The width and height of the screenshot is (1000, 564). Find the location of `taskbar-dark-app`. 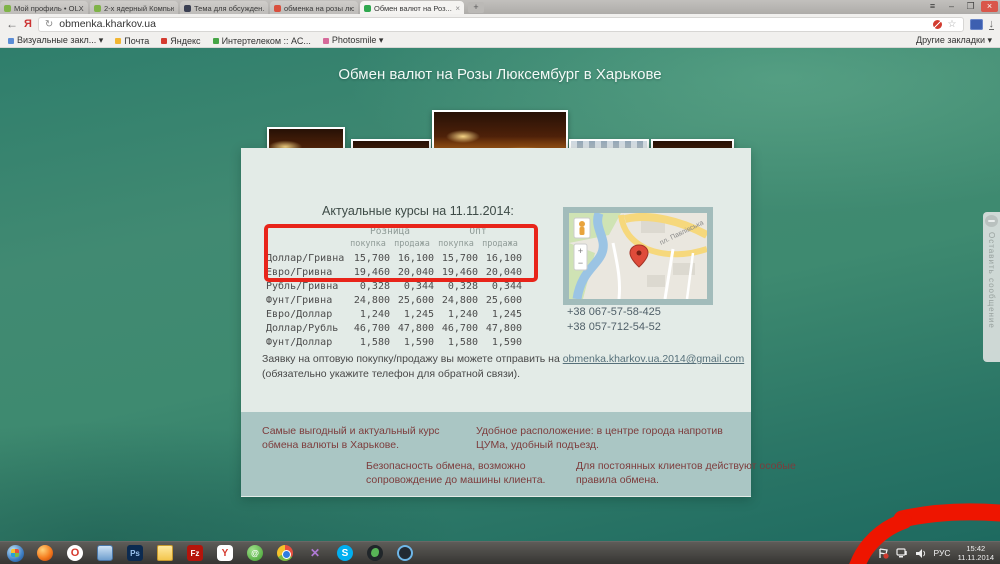

taskbar-dark-app is located at coordinates (375, 553).